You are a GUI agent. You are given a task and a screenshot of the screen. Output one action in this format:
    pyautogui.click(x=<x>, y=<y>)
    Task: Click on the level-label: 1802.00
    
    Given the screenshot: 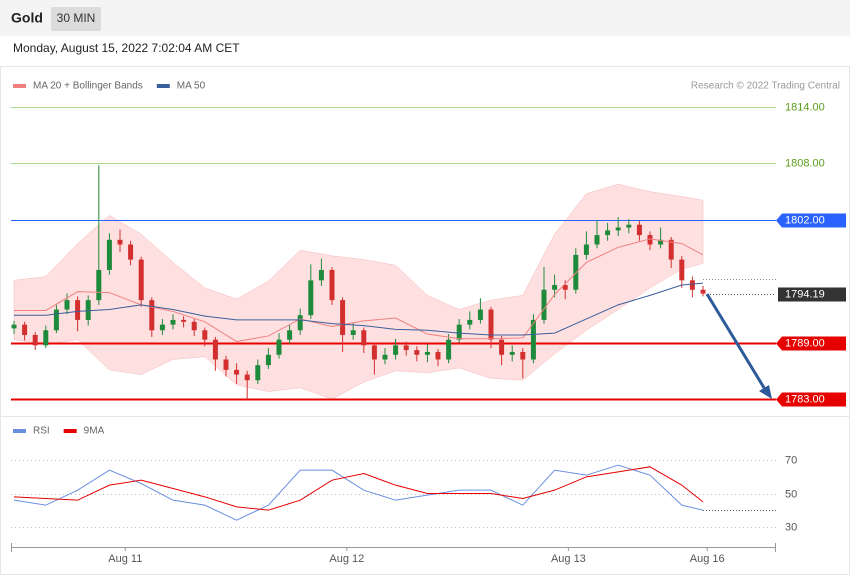 What is the action you would take?
    pyautogui.click(x=805, y=220)
    